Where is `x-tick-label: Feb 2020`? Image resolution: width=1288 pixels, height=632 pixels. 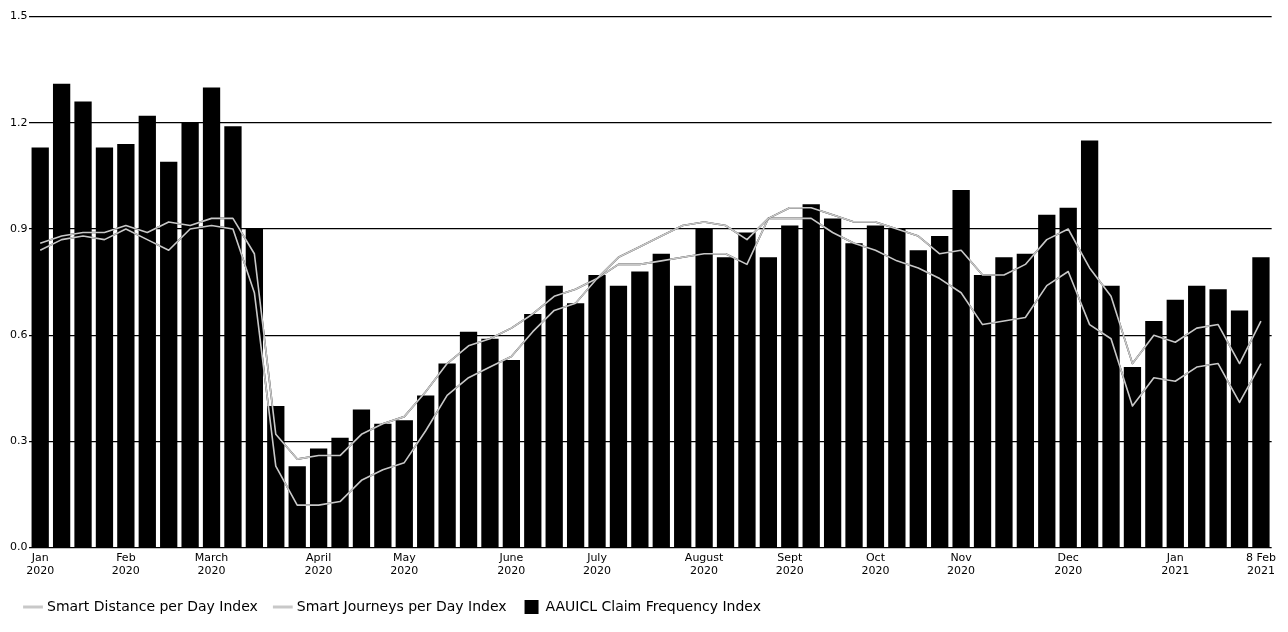
x-tick-label: Feb 2020 is located at coordinates (125, 564).